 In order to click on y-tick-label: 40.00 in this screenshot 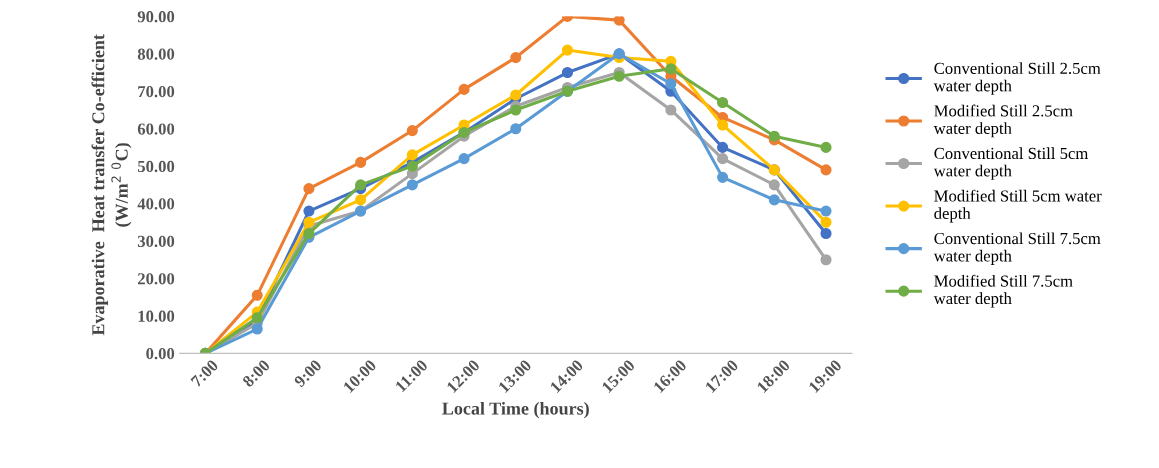, I will do `click(156, 204)`.